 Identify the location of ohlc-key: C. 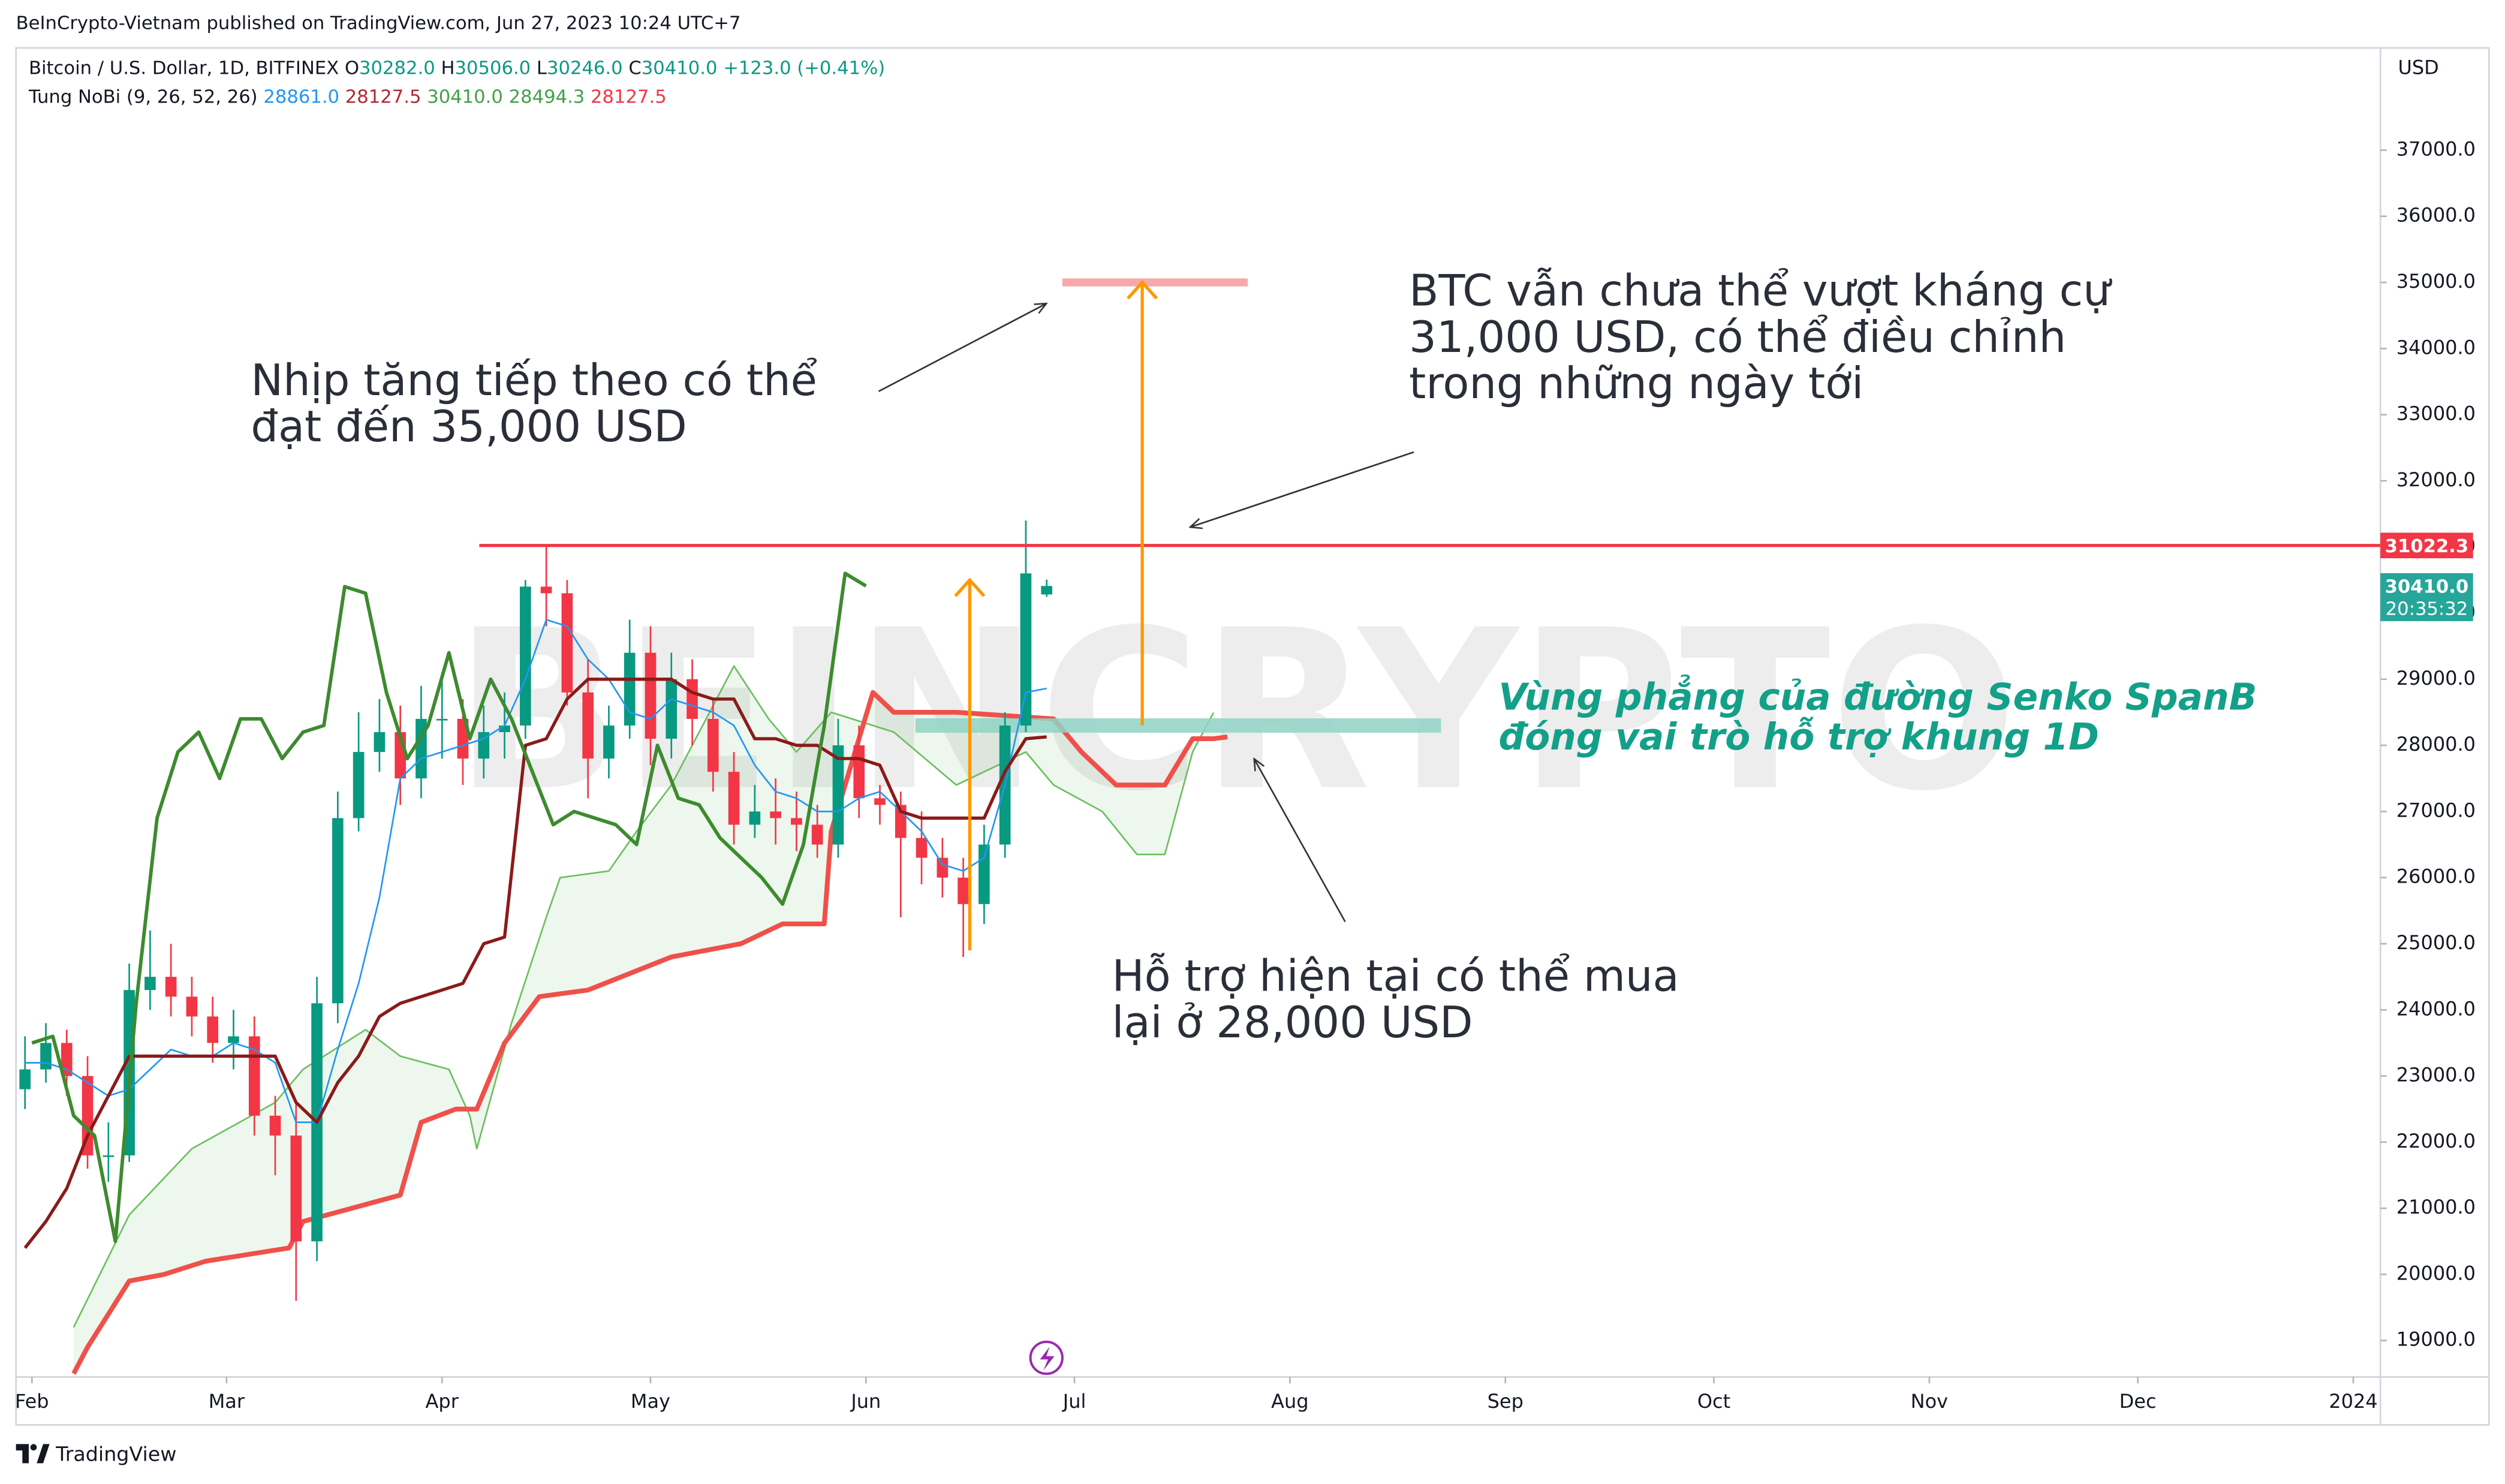
(634, 68).